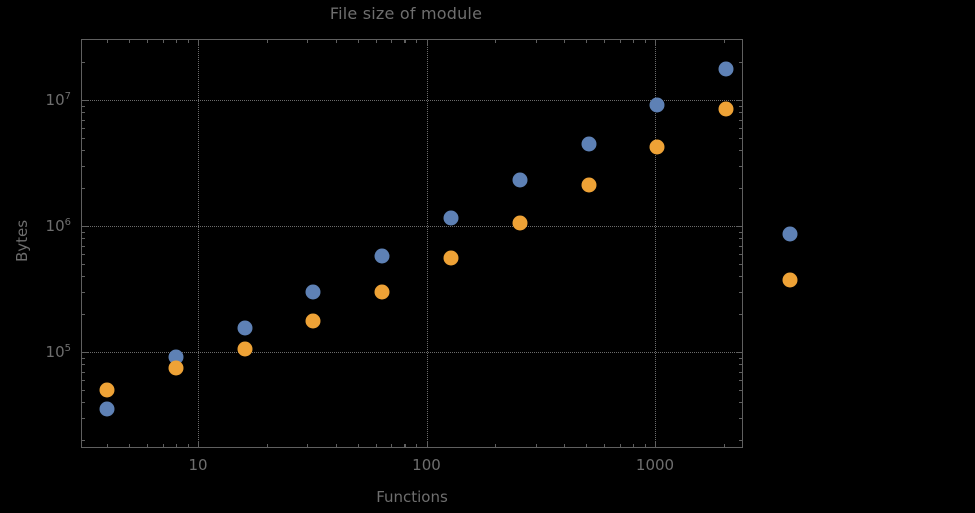 The width and height of the screenshot is (975, 513). Describe the element at coordinates (726, 69) in the screenshot. I see `data-point-series-blue-2048` at that location.